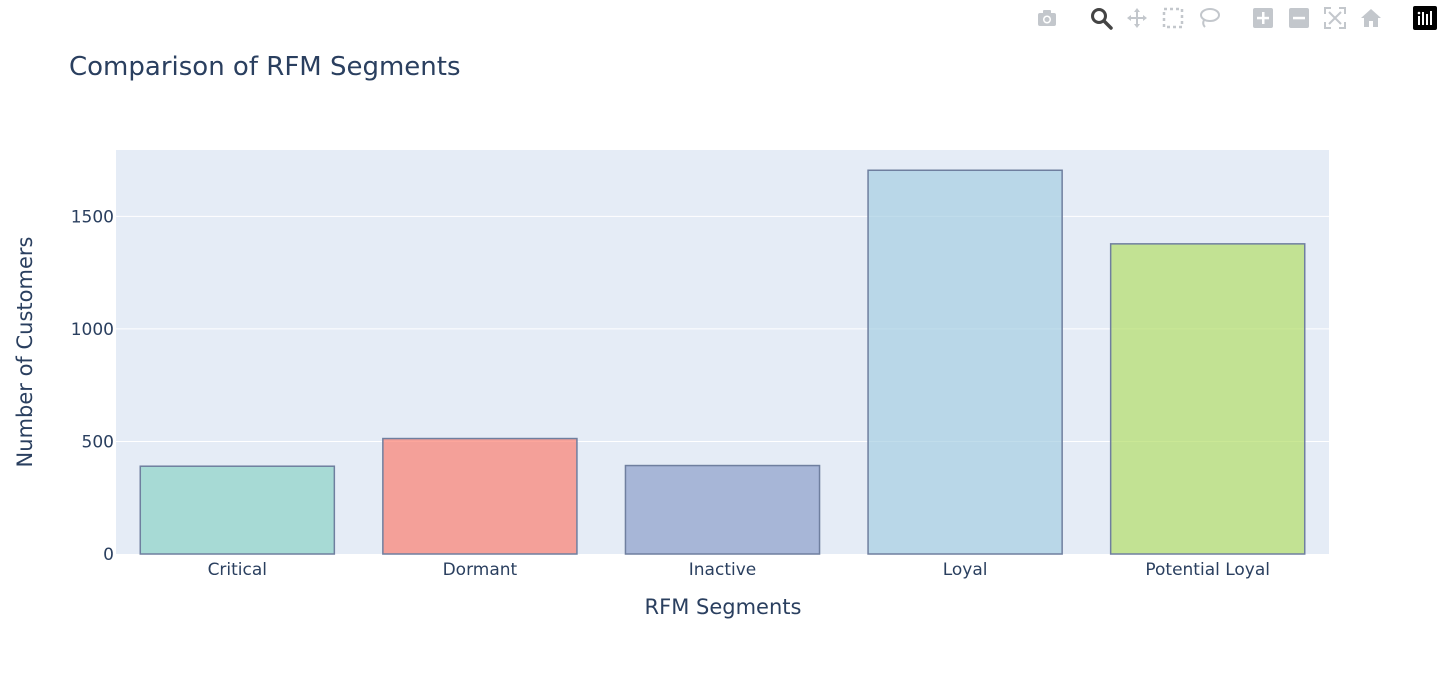  I want to click on box-select-button, so click(1173, 18).